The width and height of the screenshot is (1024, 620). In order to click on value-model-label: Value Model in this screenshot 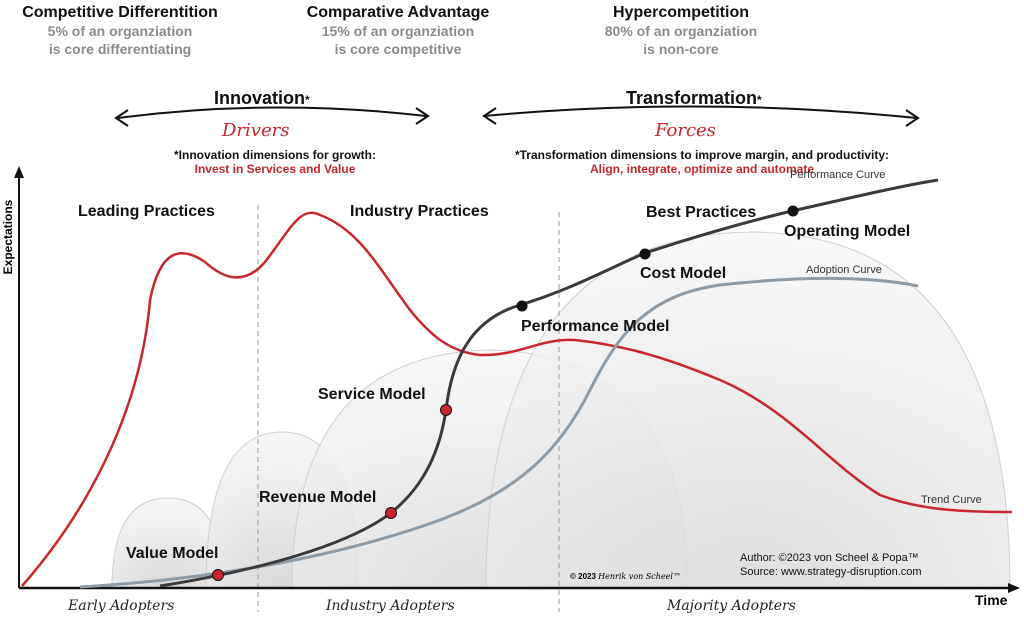, I will do `click(172, 553)`.